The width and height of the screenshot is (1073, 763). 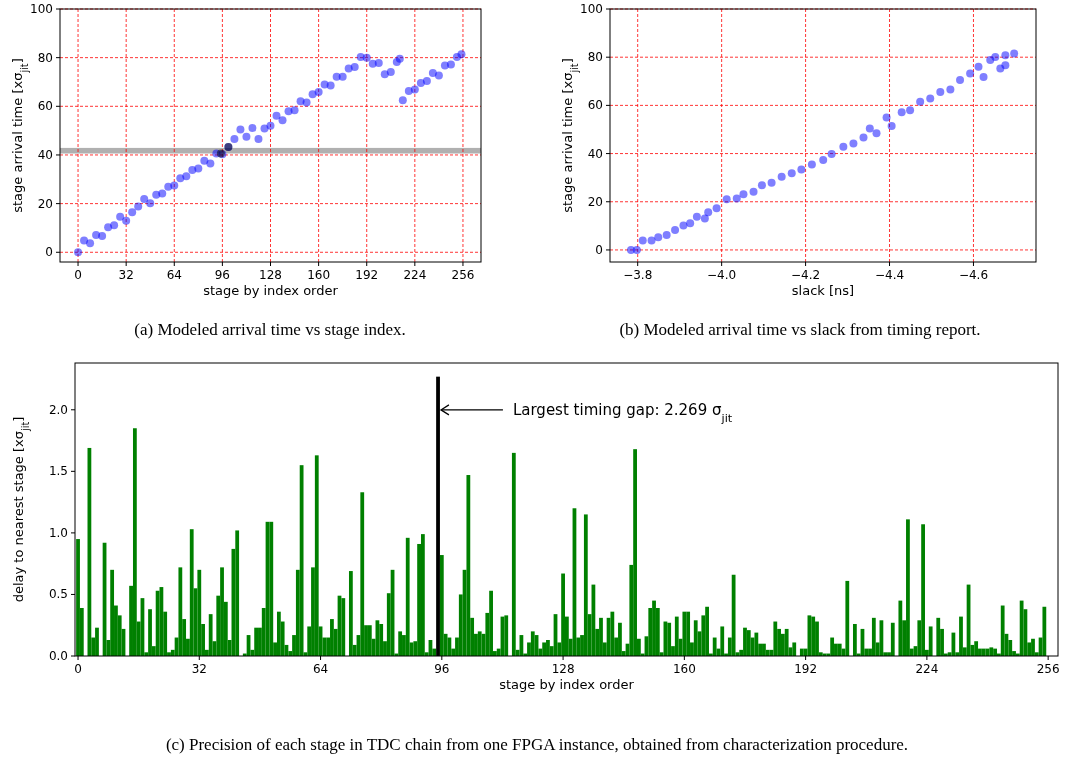 What do you see at coordinates (806, 275) in the screenshot?
I see `x-tick-label: −4.2` at bounding box center [806, 275].